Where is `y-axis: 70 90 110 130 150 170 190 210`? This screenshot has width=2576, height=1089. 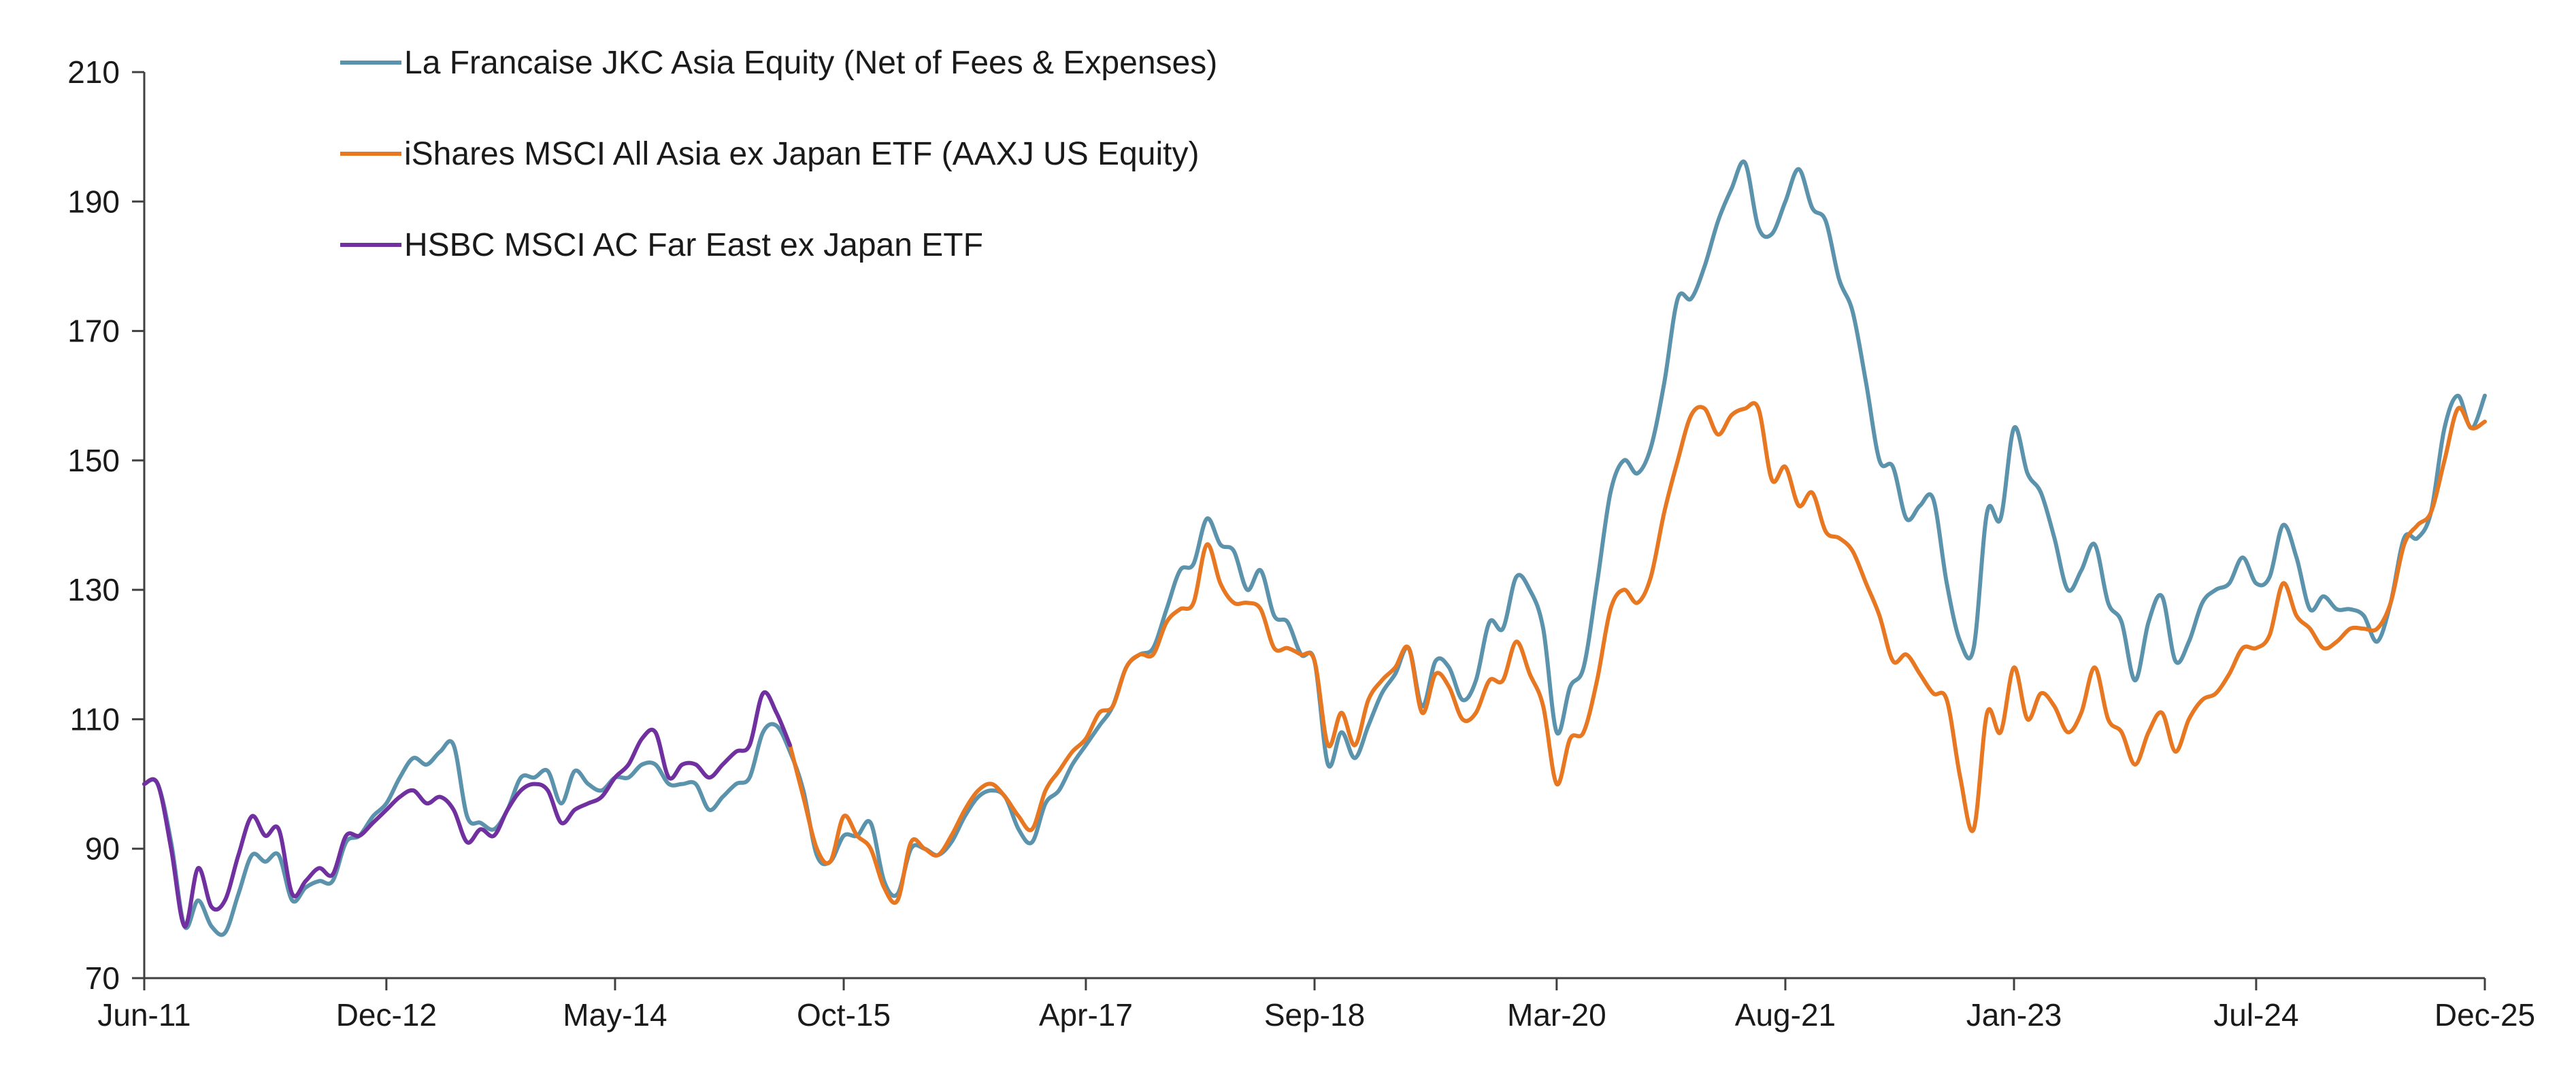
y-axis: 70 90 110 130 150 170 190 210 is located at coordinates (107, 525).